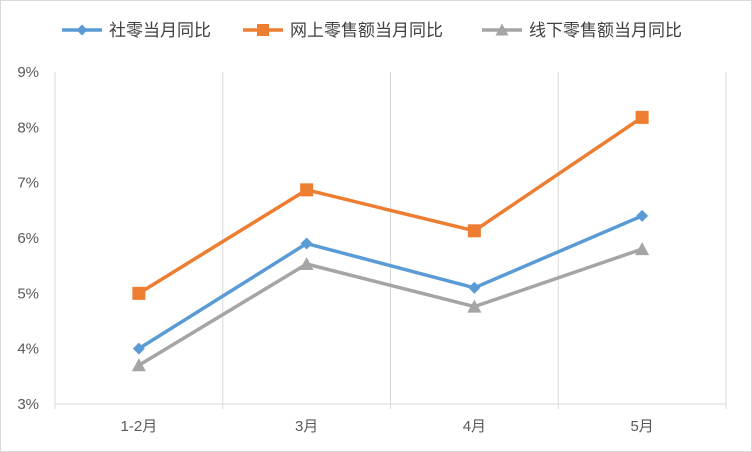 Image resolution: width=752 pixels, height=452 pixels. Describe the element at coordinates (160, 30) in the screenshot. I see `legend-label: 社零当月同比` at that location.